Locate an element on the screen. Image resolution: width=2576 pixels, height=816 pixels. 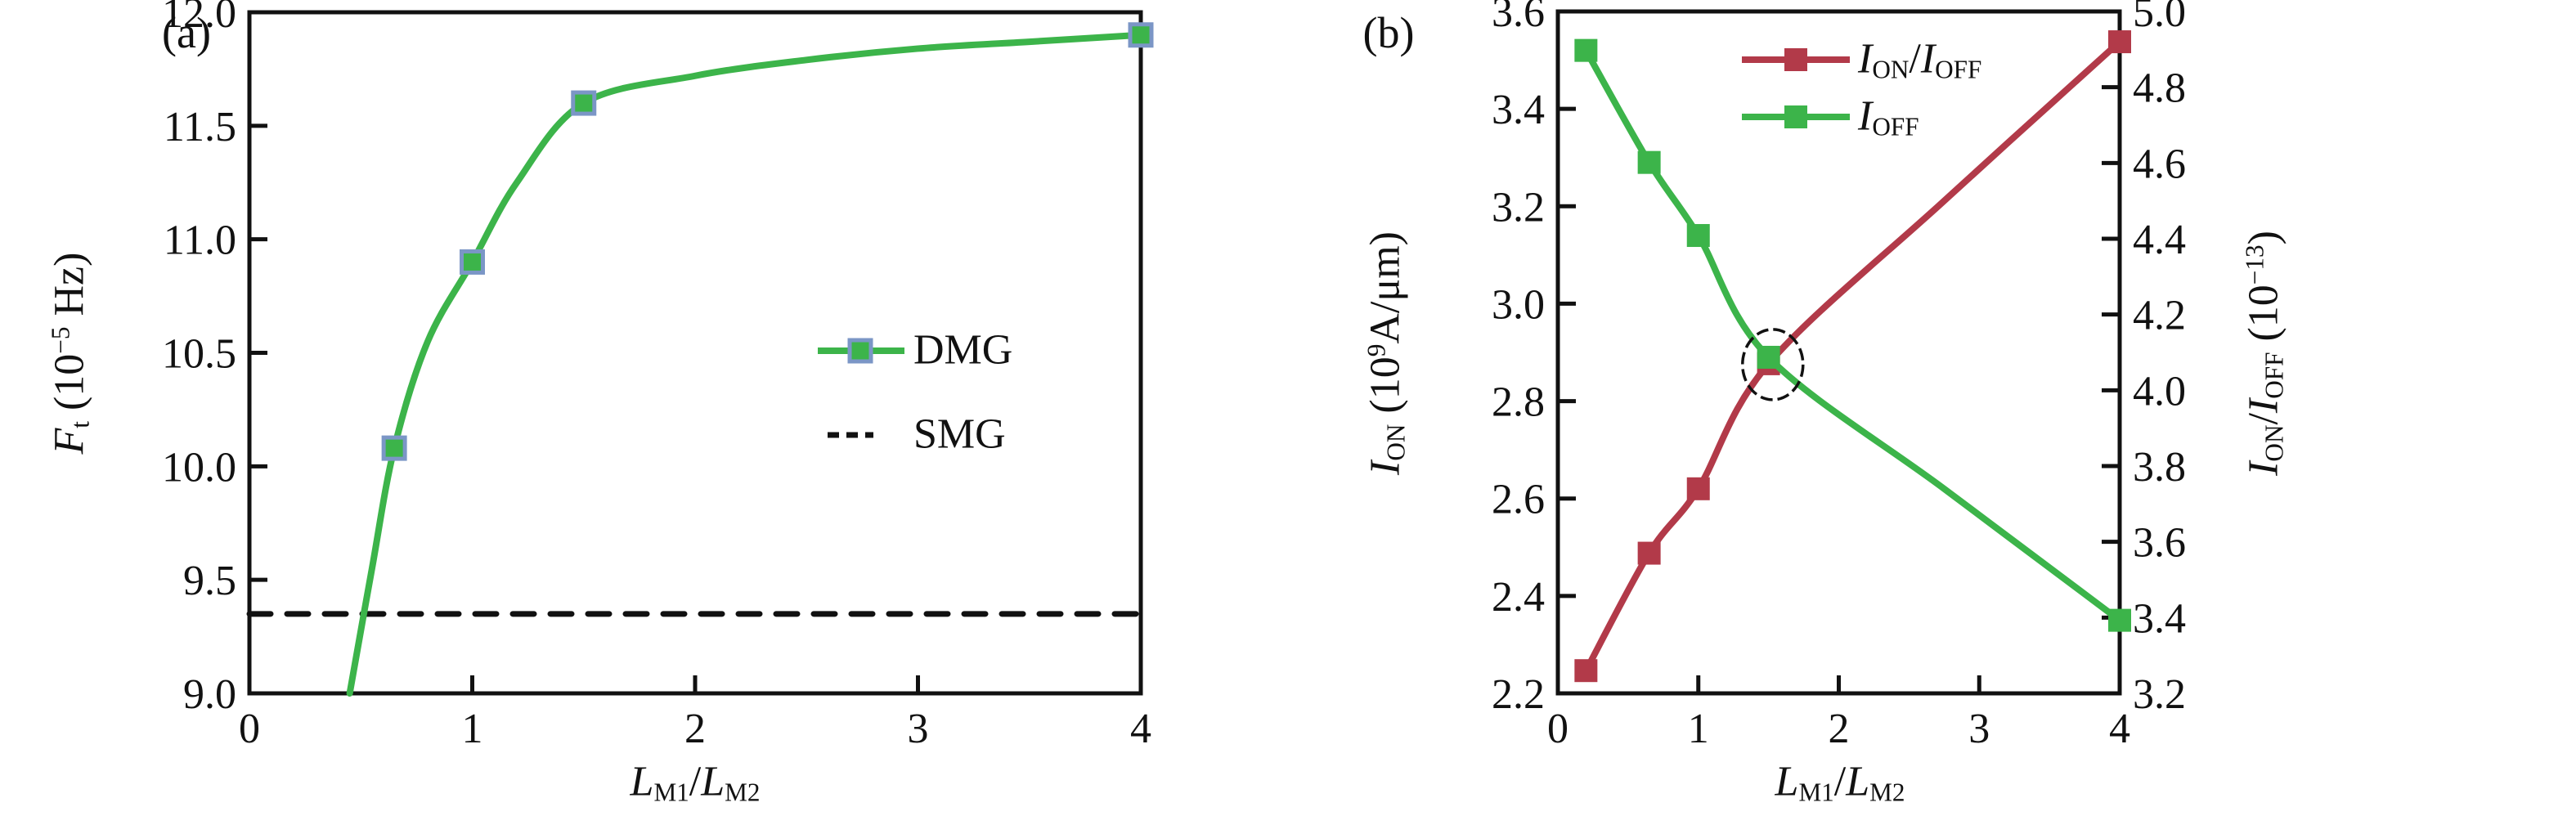
legend-label-smg: SMG is located at coordinates (959, 434).